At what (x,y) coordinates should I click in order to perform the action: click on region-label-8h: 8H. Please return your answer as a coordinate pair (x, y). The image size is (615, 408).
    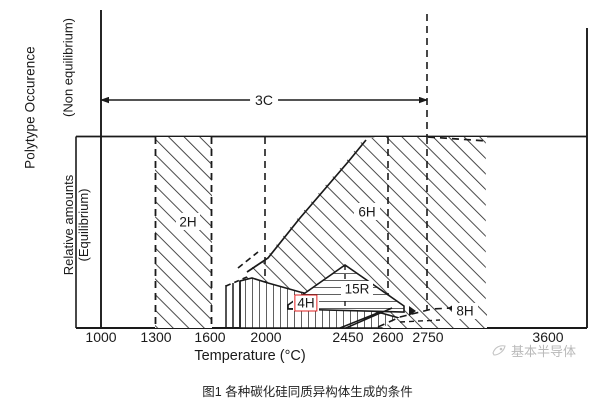
    Looking at the image, I should click on (465, 311).